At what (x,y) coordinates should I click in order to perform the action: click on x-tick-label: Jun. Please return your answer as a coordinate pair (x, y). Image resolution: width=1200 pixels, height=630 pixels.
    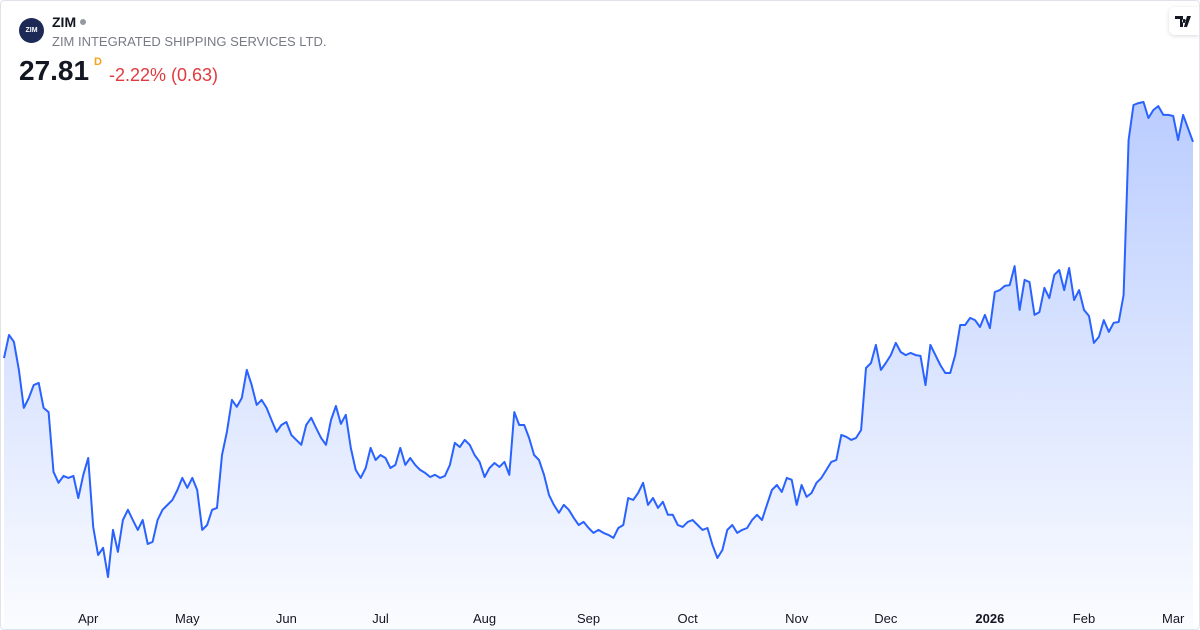
    Looking at the image, I should click on (286, 618).